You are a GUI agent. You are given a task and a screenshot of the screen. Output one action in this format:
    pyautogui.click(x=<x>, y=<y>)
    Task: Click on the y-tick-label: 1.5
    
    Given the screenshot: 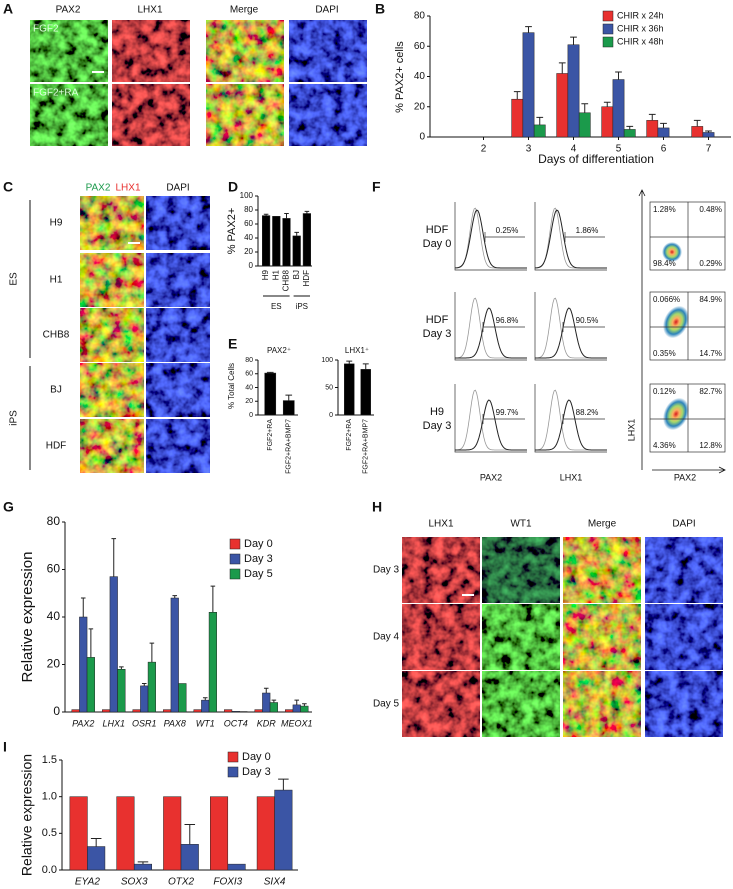 What is the action you would take?
    pyautogui.click(x=49, y=760)
    